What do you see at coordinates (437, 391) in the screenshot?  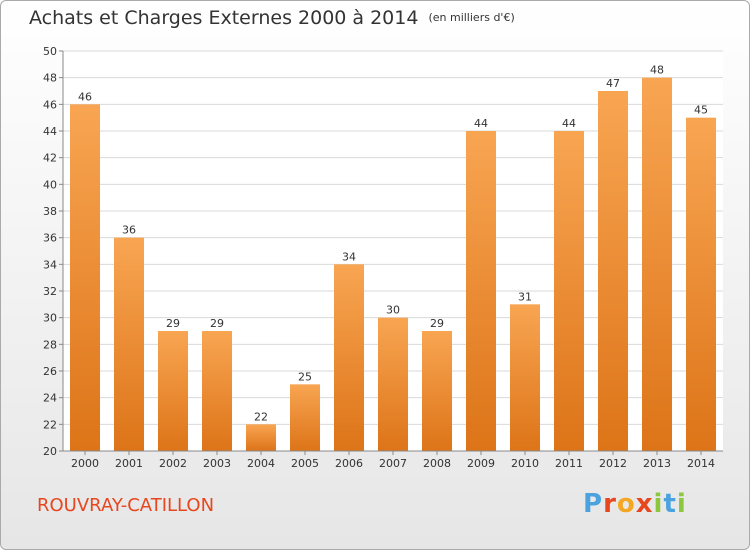 I see `bar-2008` at bounding box center [437, 391].